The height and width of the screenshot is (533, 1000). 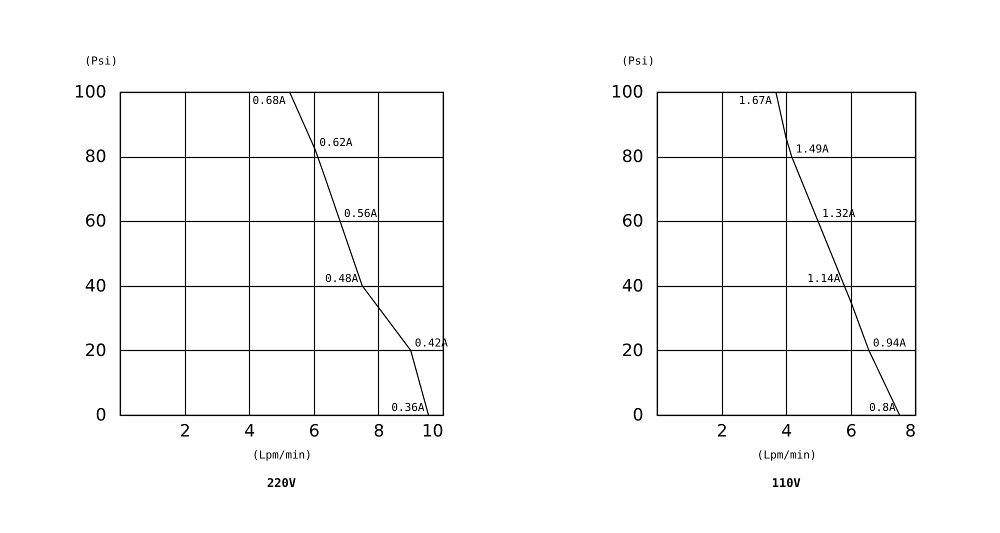 I want to click on annotation: 1.49A, so click(x=813, y=149).